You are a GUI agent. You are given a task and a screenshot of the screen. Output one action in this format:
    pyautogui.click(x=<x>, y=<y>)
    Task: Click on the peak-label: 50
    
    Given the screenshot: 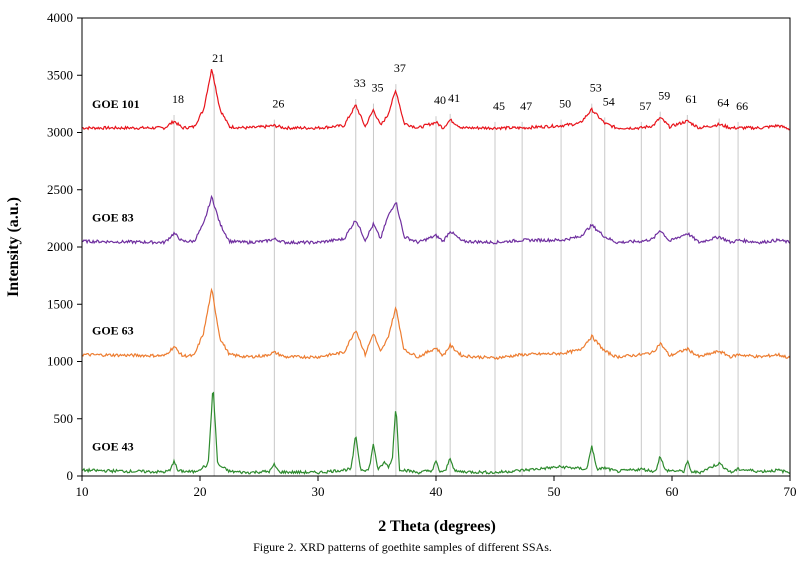 What is the action you would take?
    pyautogui.click(x=565, y=104)
    